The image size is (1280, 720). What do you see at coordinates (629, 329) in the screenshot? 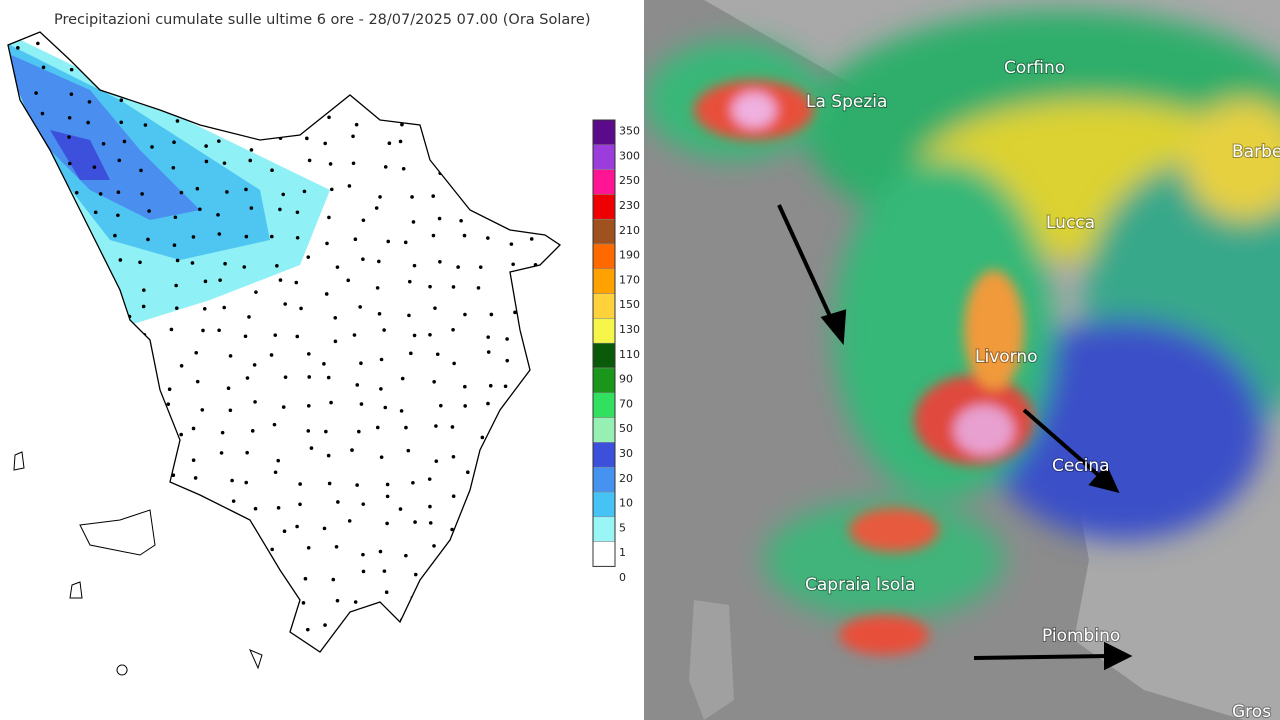
I see `legend-label: 130` at bounding box center [629, 329].